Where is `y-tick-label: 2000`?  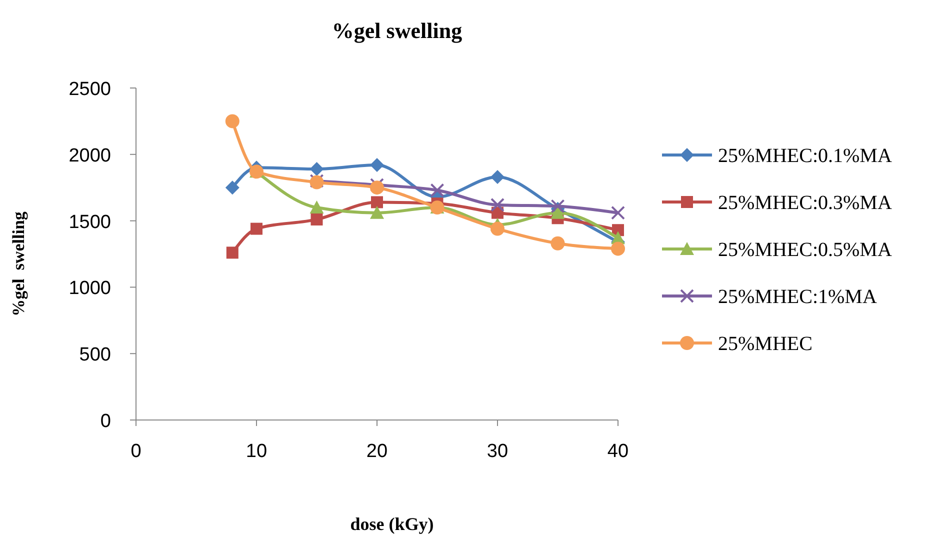 y-tick-label: 2000 is located at coordinates (89, 155).